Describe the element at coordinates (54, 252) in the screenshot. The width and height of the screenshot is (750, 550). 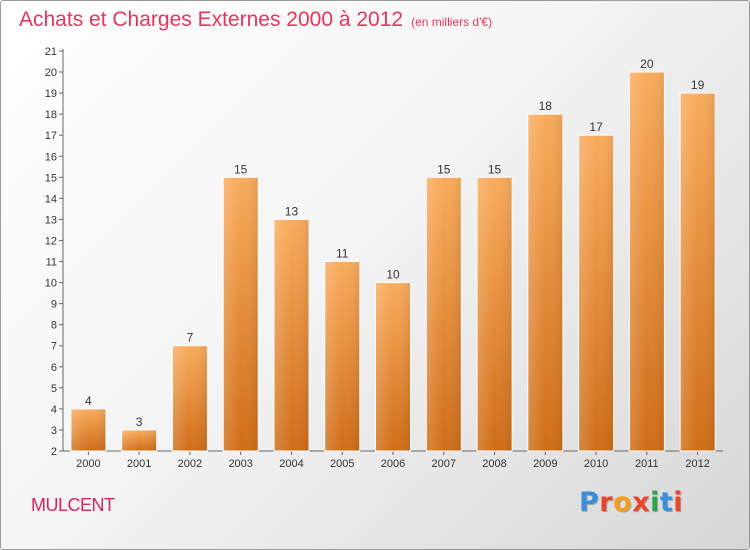
I see `y-axis: 2 3 4 5 6 7 8 9 10 11 12 13 14 15 16 17 18 19 20 21` at that location.